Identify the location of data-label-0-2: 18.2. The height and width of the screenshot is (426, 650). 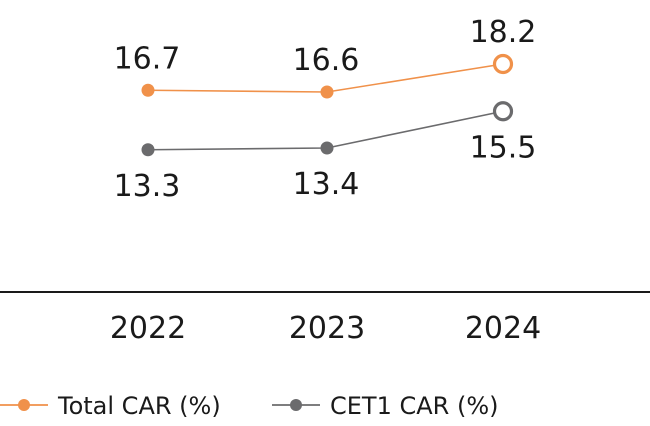
(503, 32).